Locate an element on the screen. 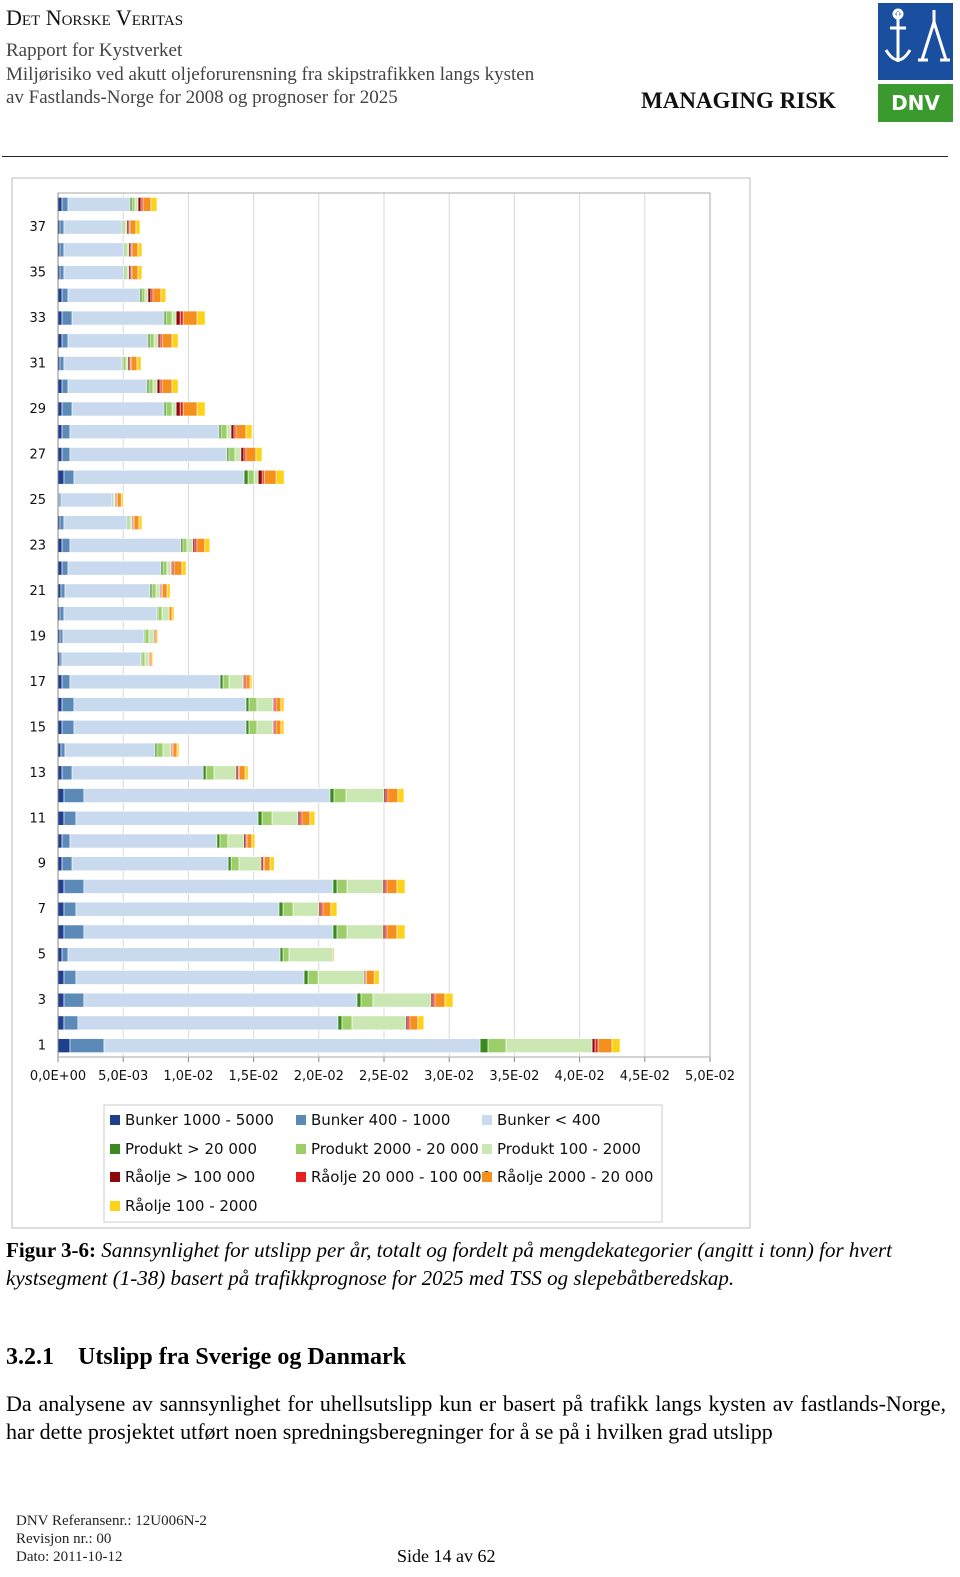 This screenshot has width=960, height=1577. y-tick-label: 5 is located at coordinates (42, 955).